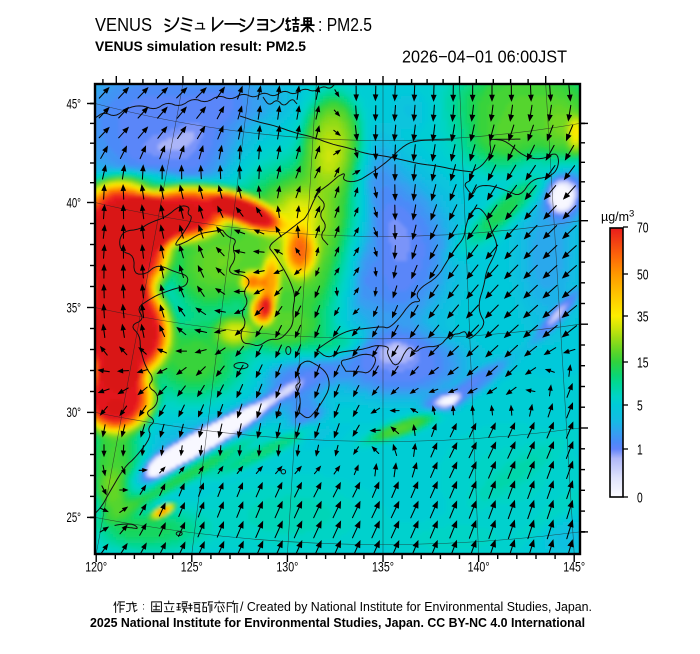 Image resolution: width=700 pixels, height=654 pixels. I want to click on svg-text: 40°, so click(74, 202).